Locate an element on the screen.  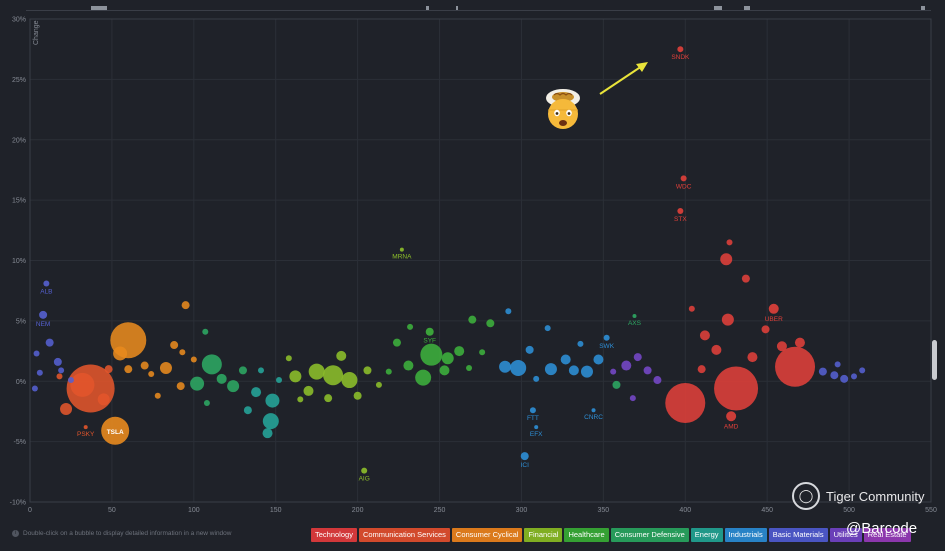
legend-item: Real Estate is located at coordinates (887, 535).